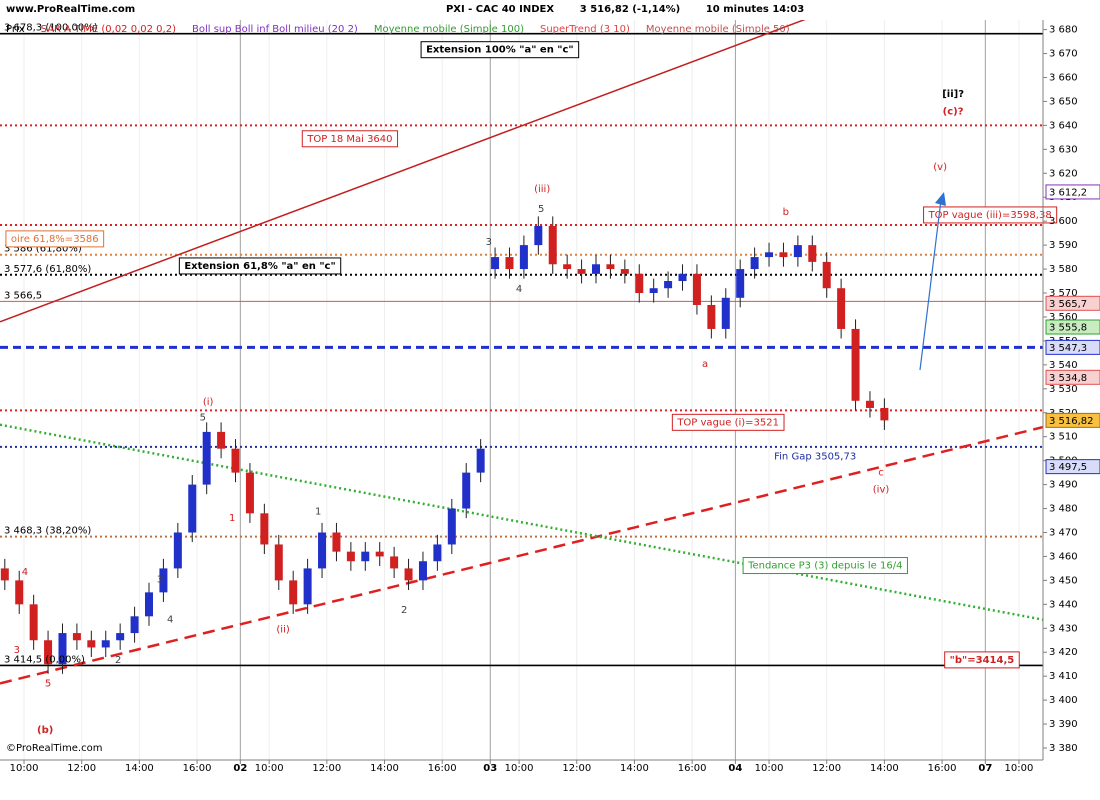 The image size is (1100, 800). I want to click on y-tick-label: 3 450, so click(1063, 580).